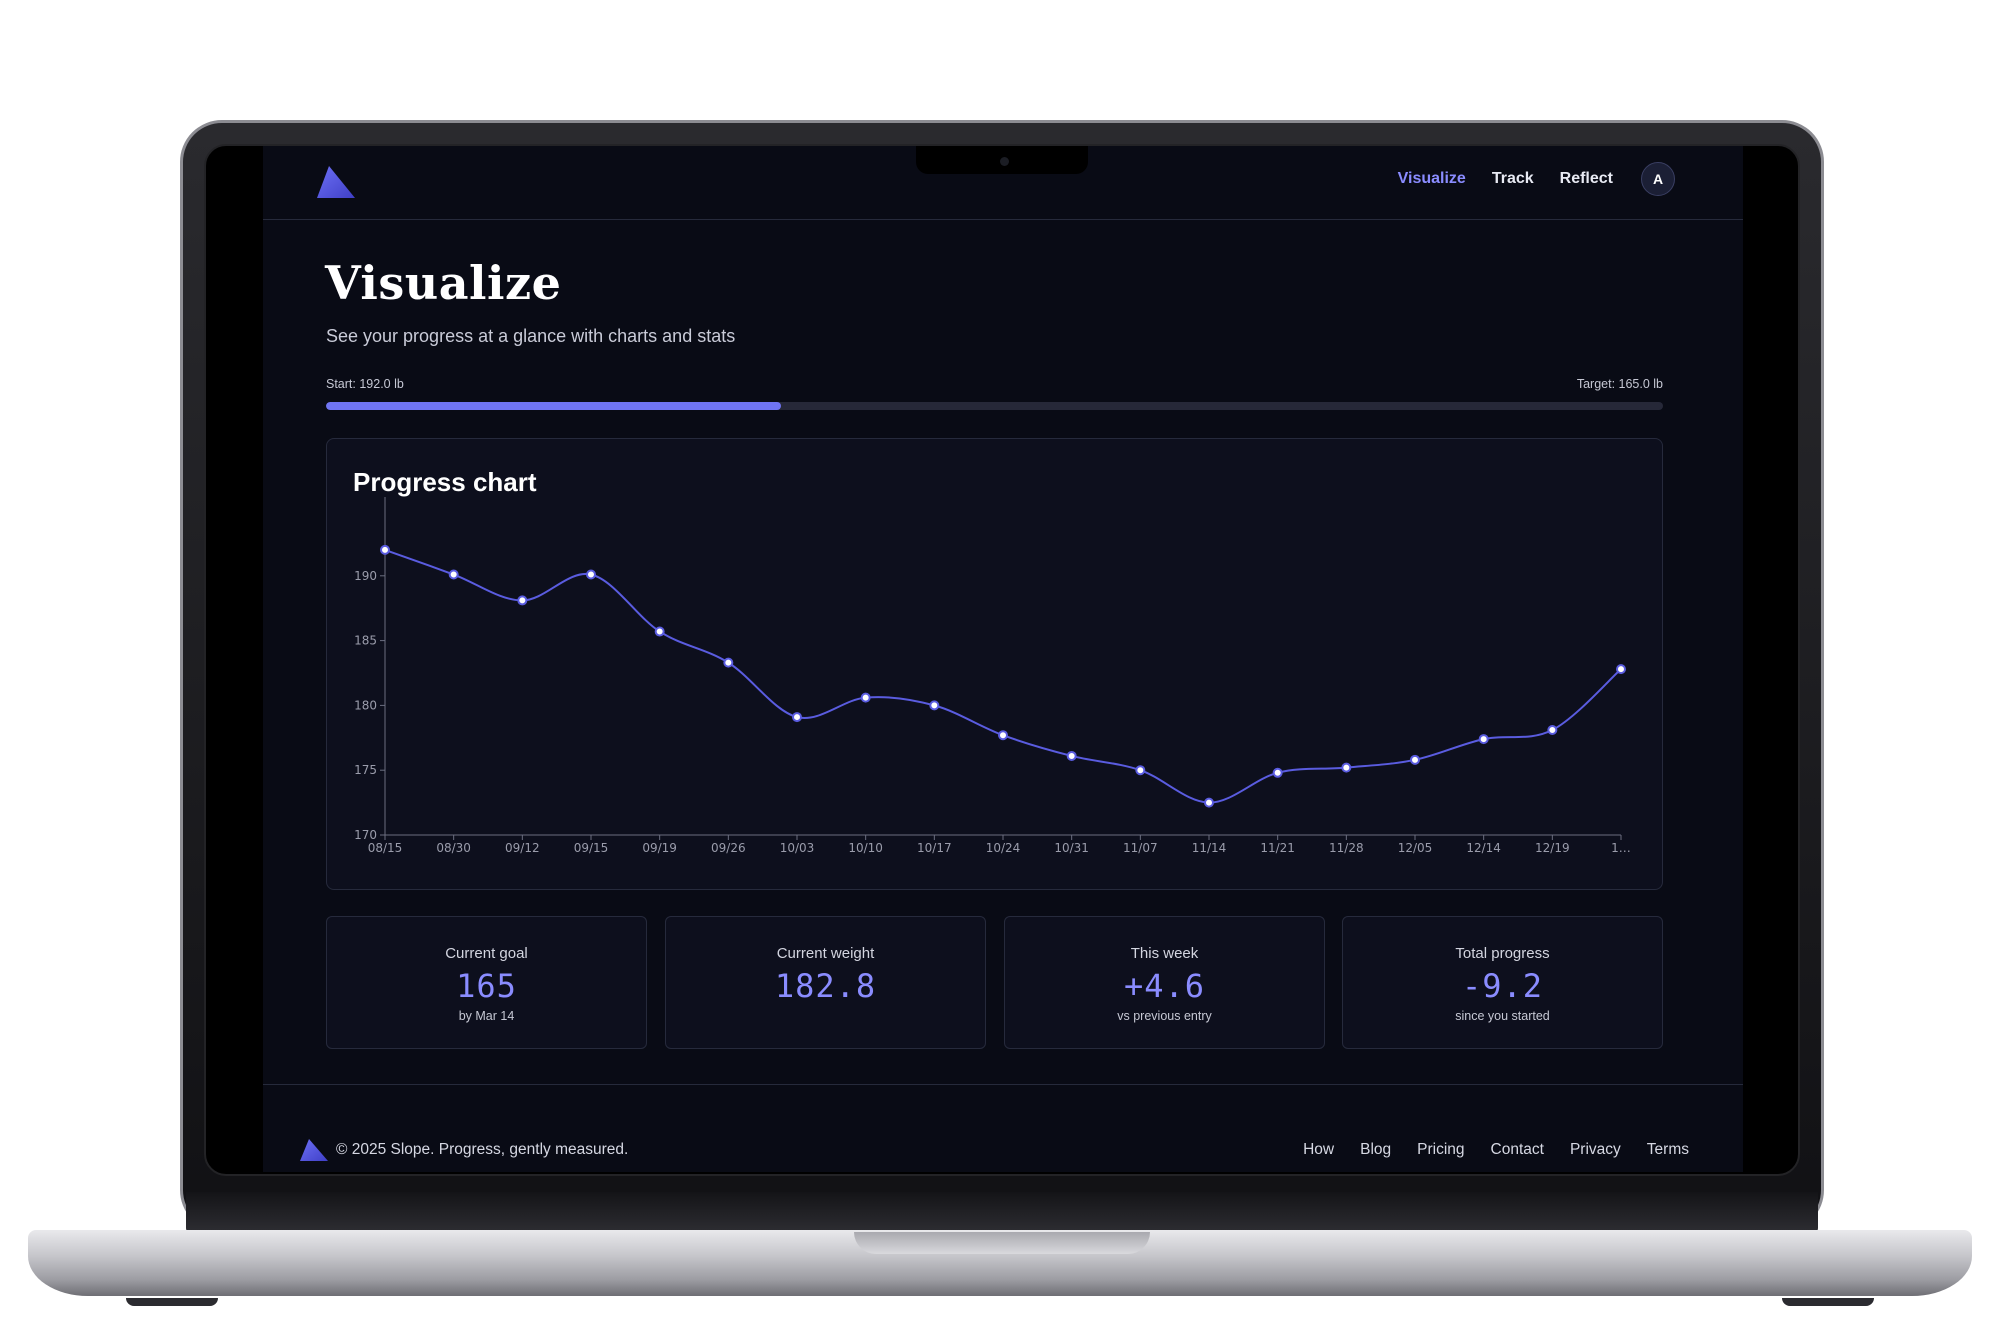 The image size is (2000, 1318). What do you see at coordinates (1319, 1149) in the screenshot?
I see `footer-link-how: How` at bounding box center [1319, 1149].